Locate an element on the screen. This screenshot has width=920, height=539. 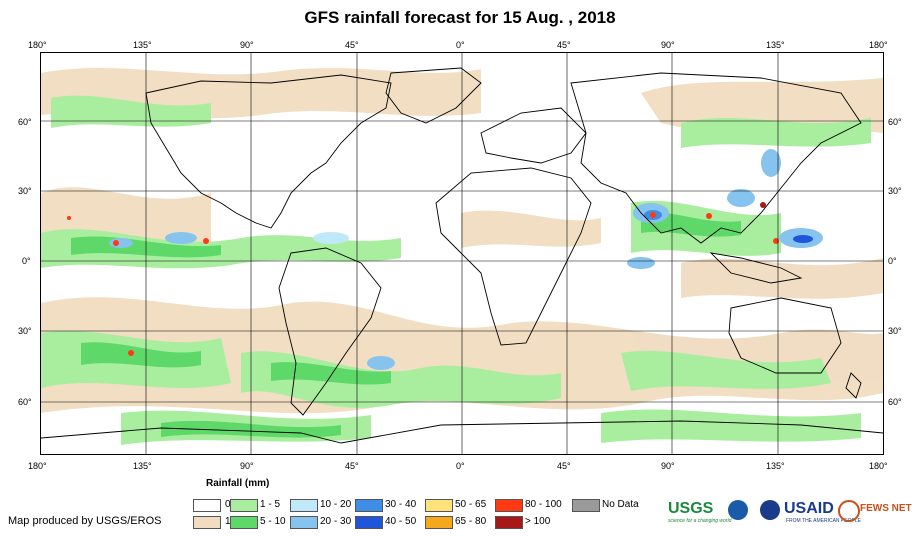
fewsnet-logo: FEWS NET is located at coordinates (886, 508).